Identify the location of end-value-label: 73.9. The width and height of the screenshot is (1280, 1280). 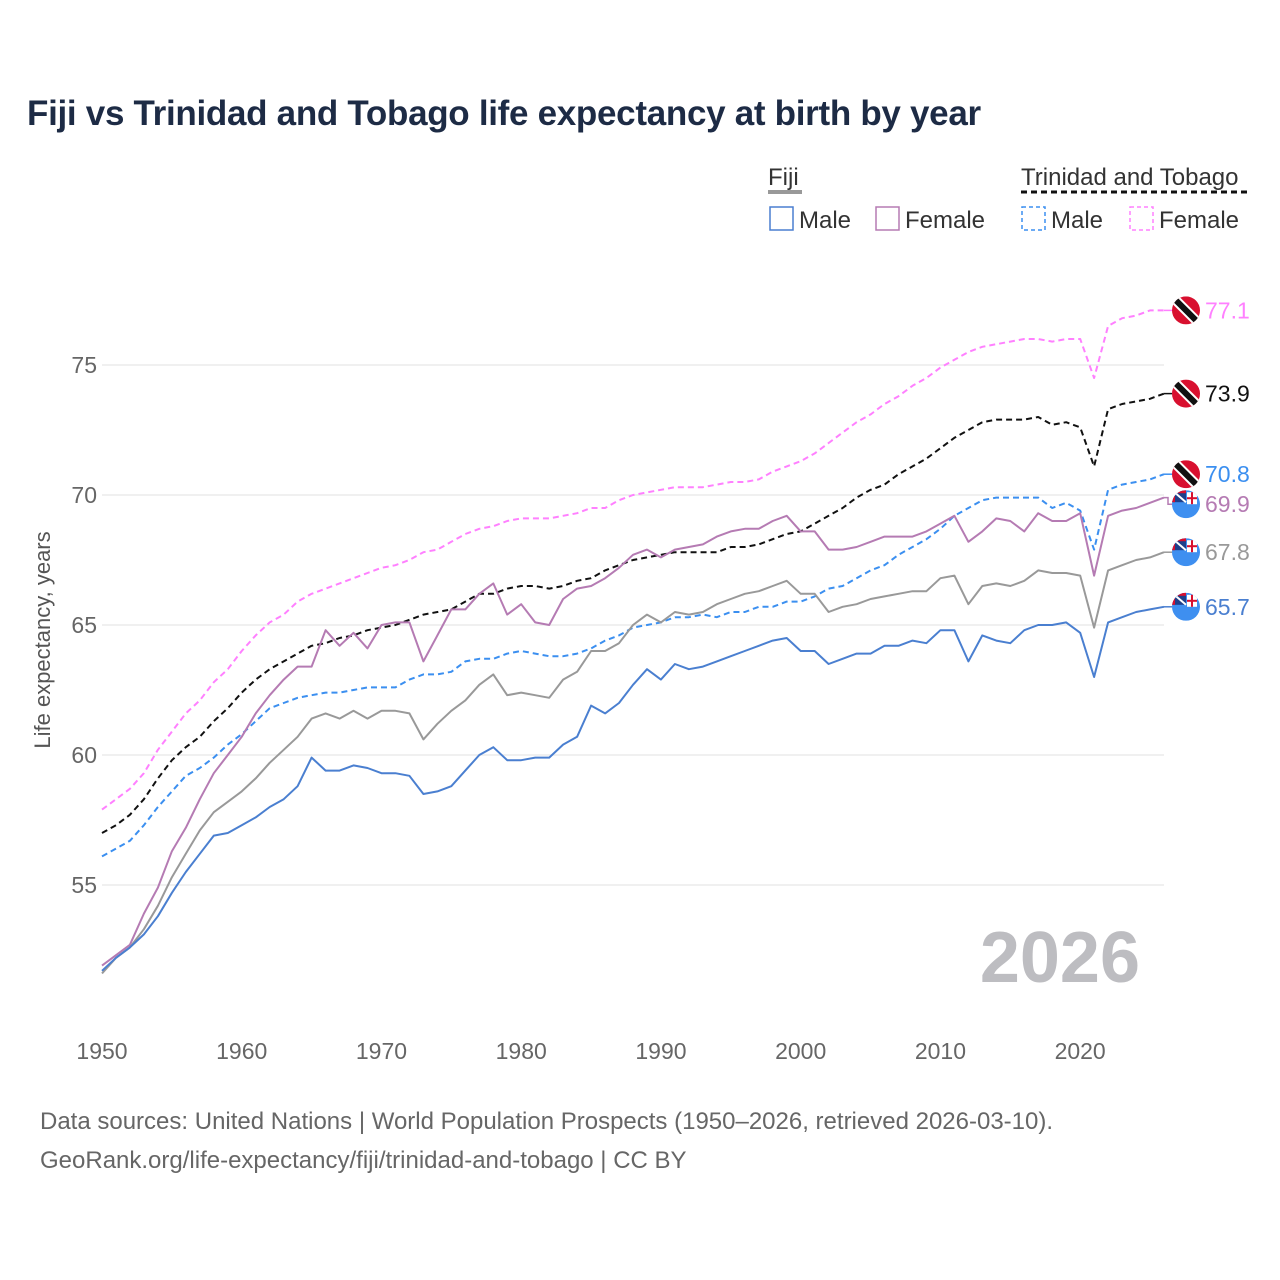
(1227, 394).